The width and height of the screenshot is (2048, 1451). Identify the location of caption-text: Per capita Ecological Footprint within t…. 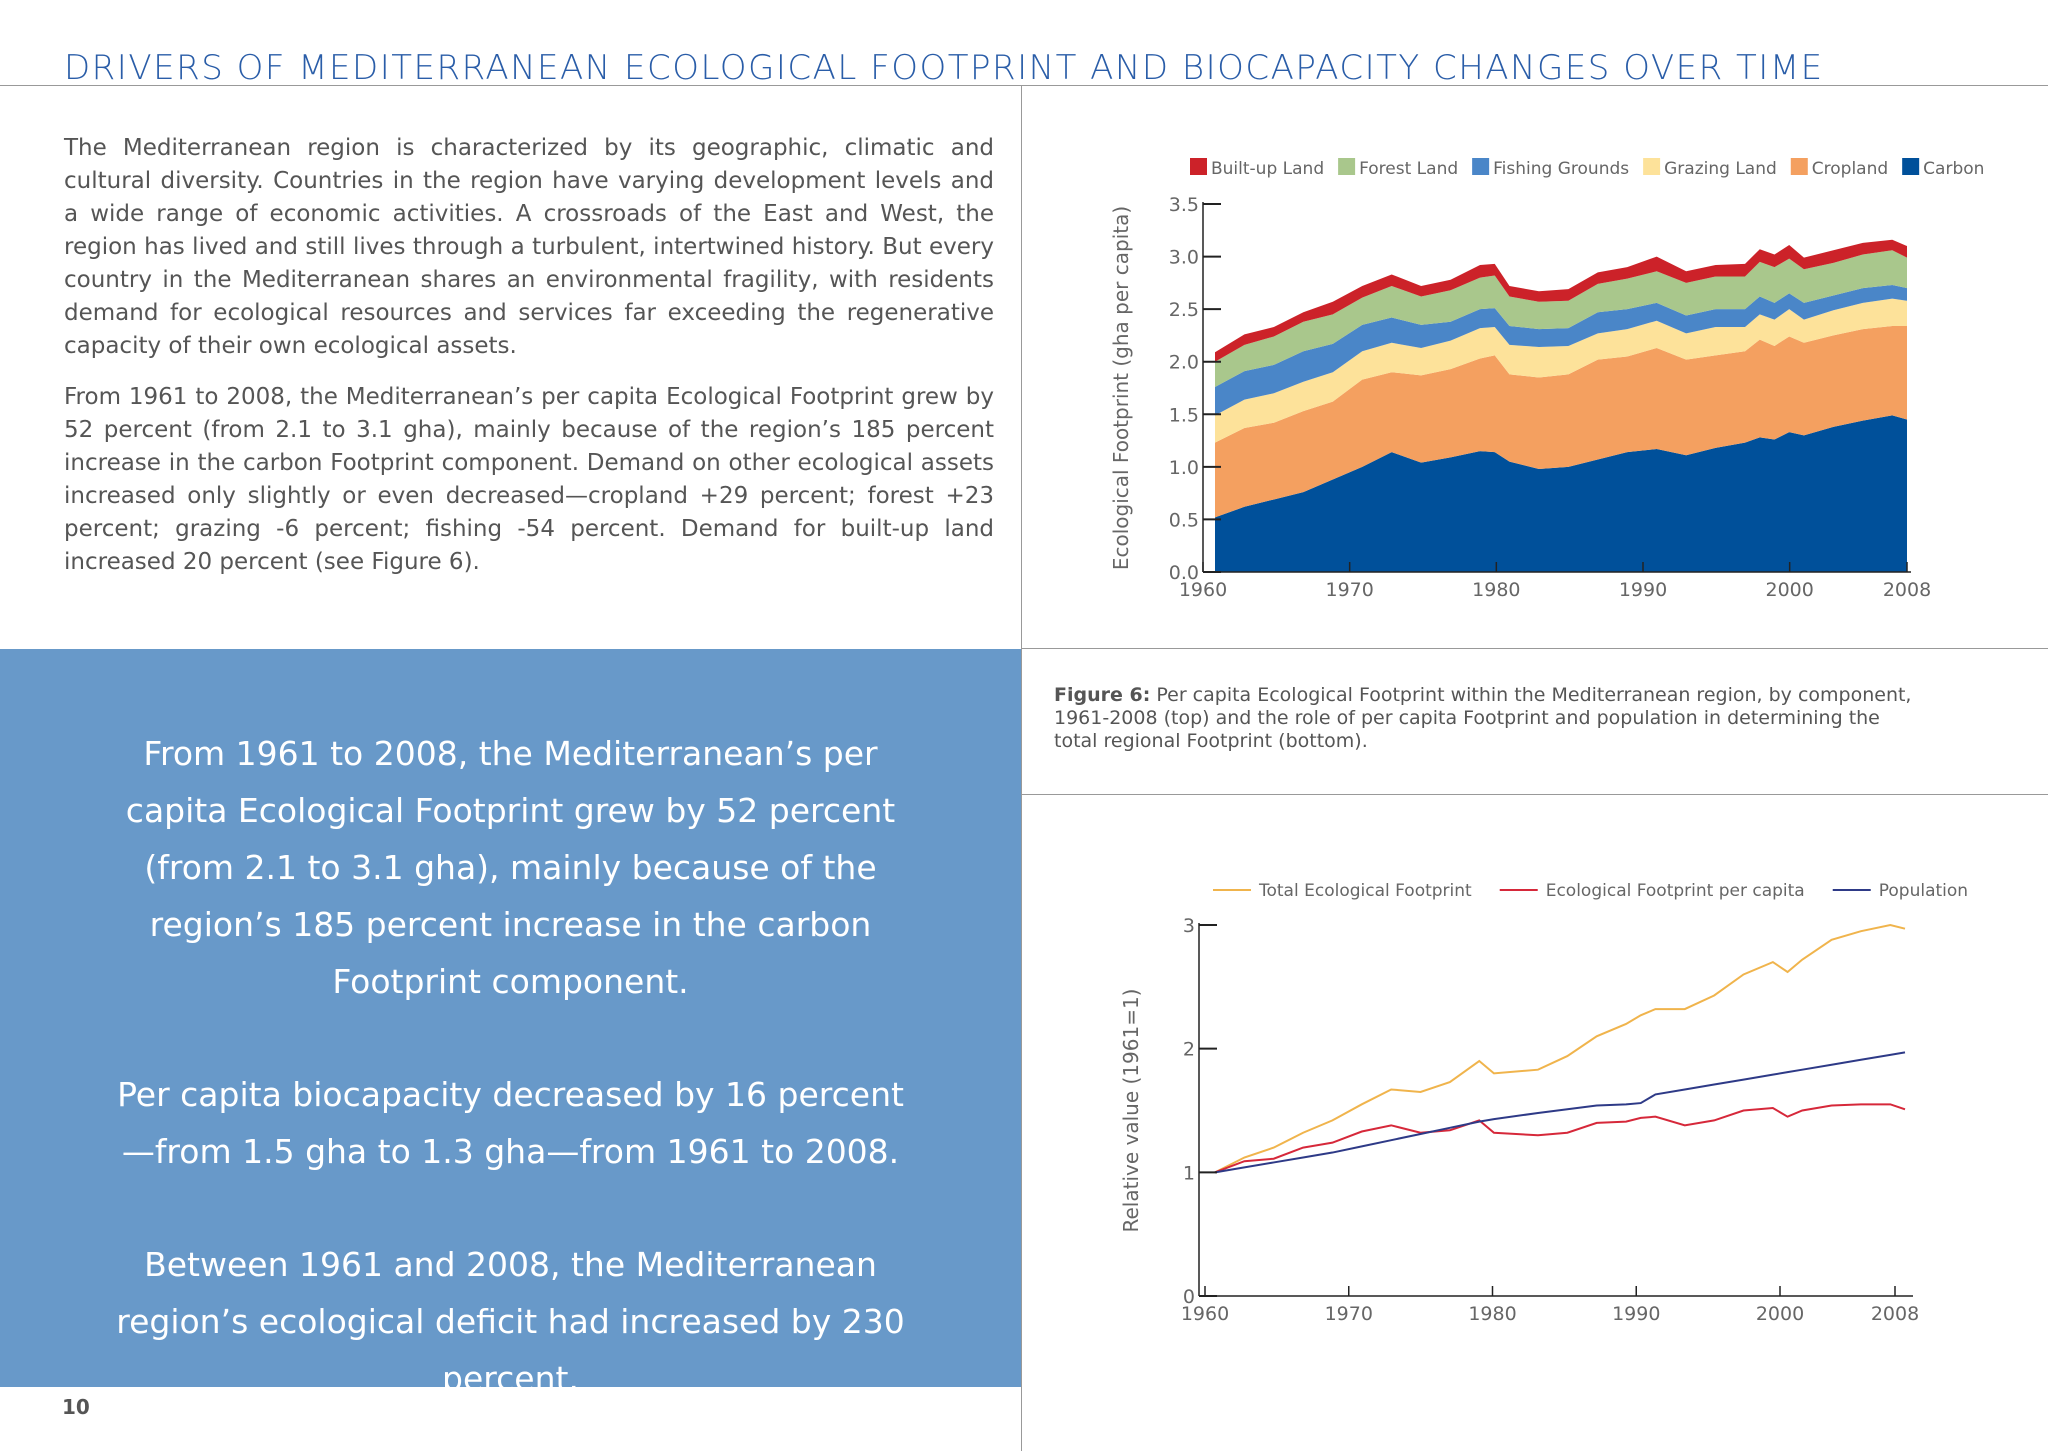
(1483, 718).